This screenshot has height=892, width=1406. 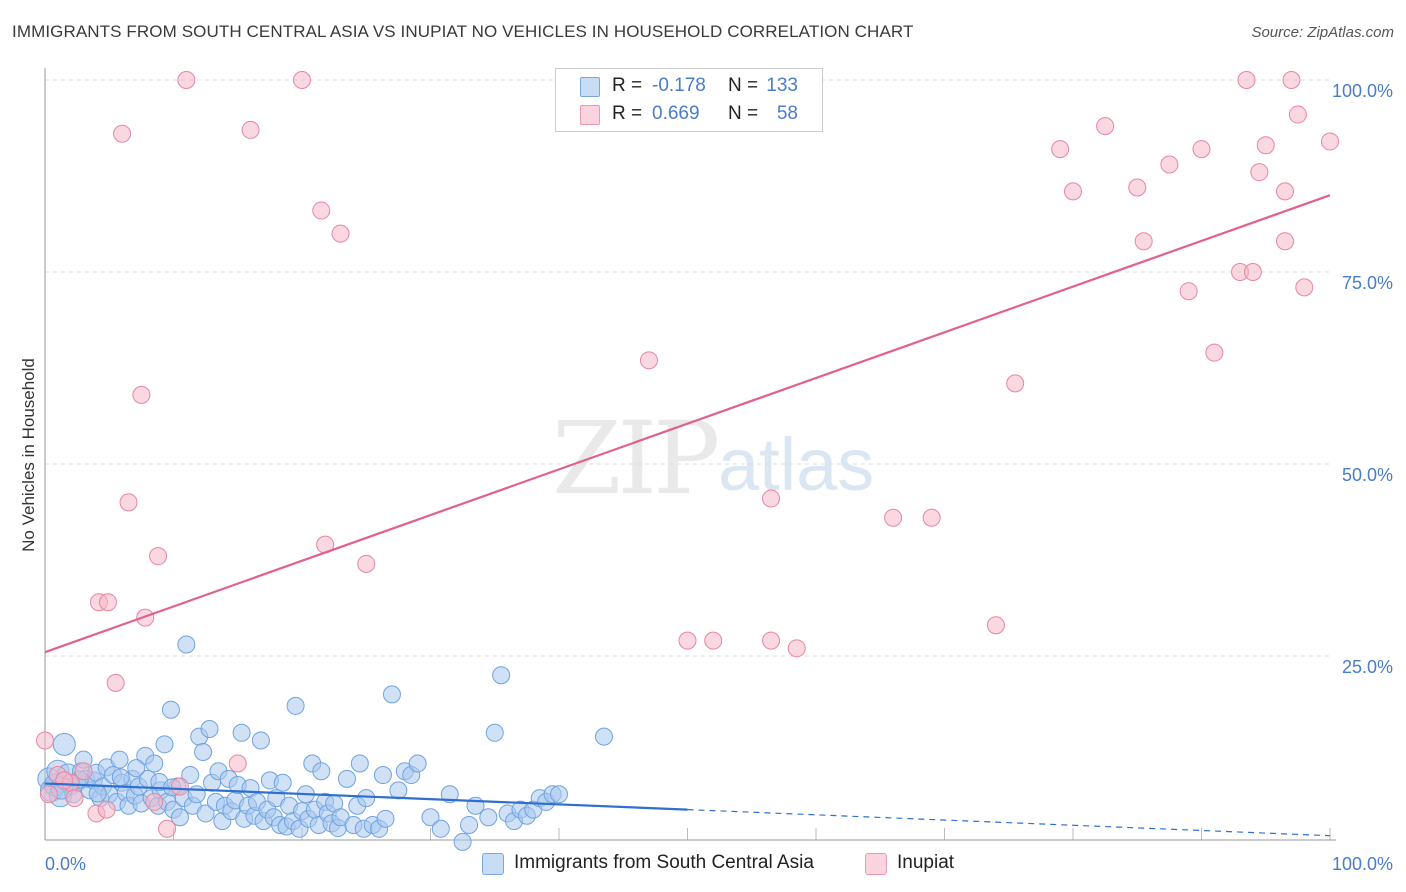 I want to click on y-tick-label: 100.0%, so click(x=1362, y=91).